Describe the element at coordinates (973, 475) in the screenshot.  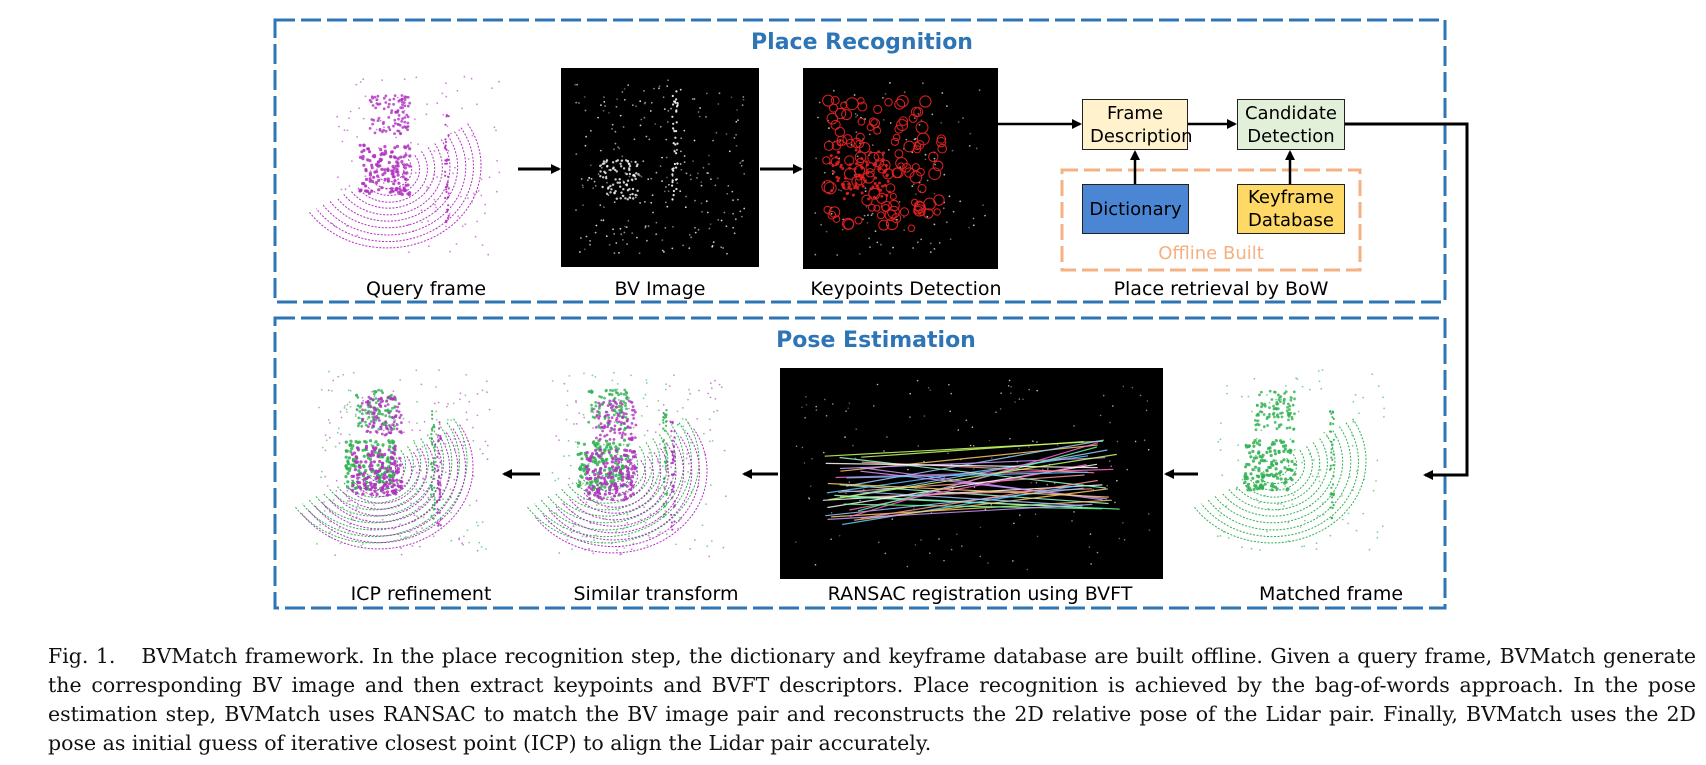
I see `ransac-match-lines` at that location.